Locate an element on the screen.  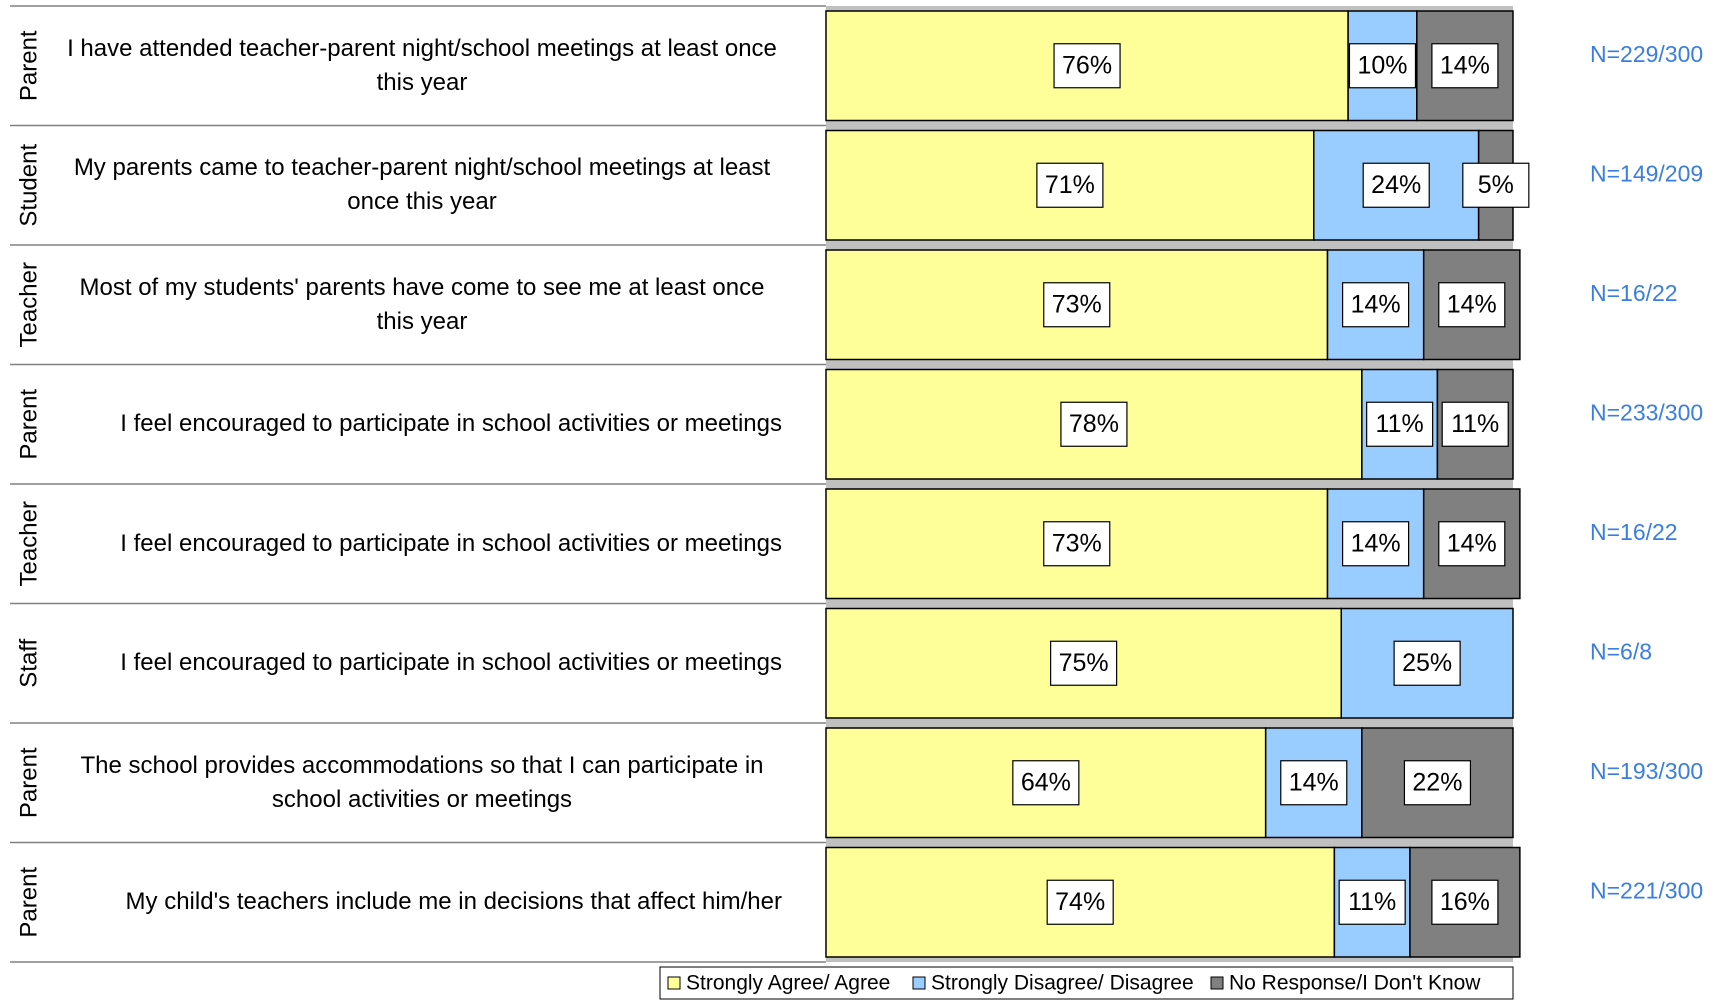
n-label: N=149/209 is located at coordinates (1646, 174).